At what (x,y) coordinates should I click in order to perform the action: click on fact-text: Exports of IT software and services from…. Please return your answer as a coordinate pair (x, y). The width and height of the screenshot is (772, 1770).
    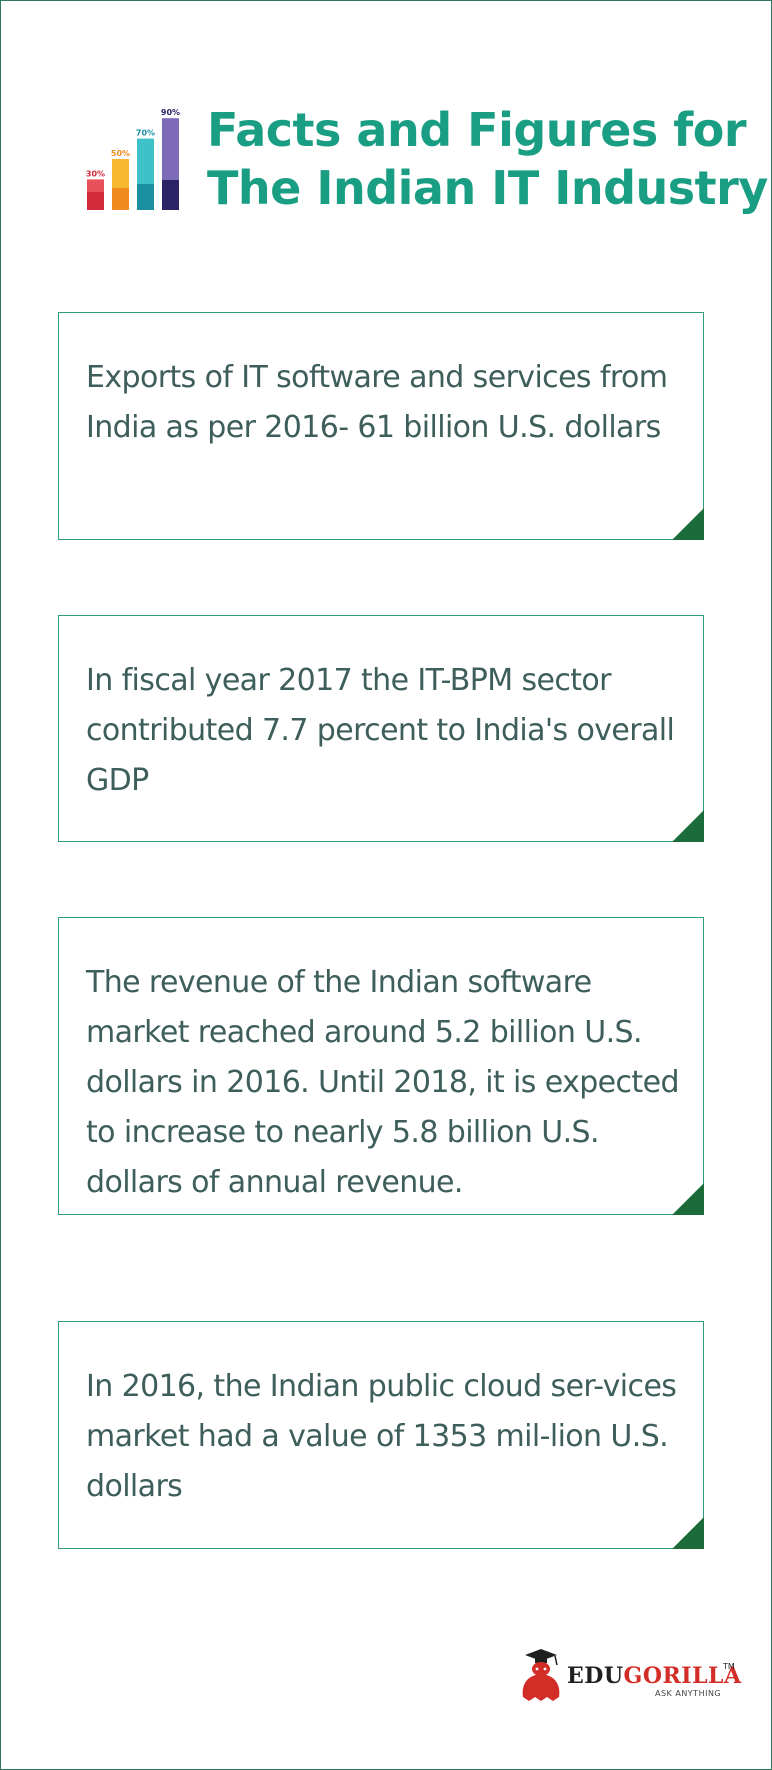
    Looking at the image, I should click on (377, 402).